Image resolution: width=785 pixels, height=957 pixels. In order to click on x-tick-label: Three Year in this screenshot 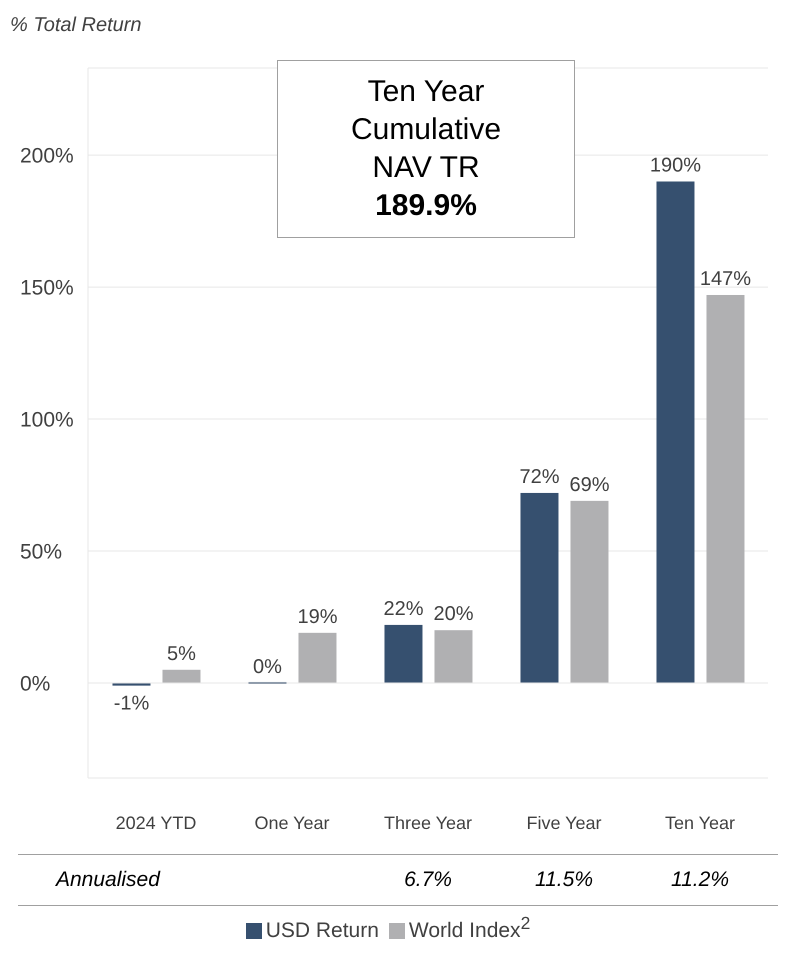, I will do `click(428, 822)`.